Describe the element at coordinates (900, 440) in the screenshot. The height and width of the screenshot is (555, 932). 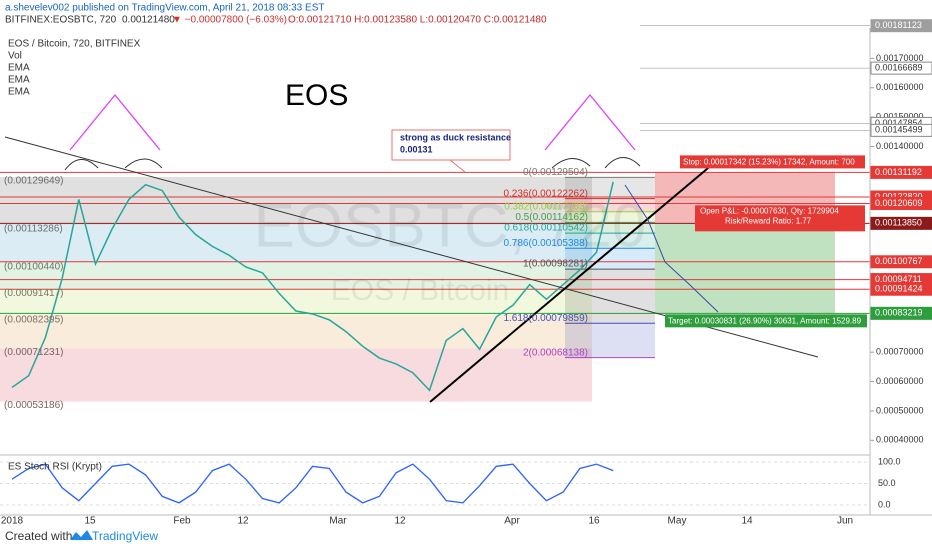
I see `y-tick-label: 0.00040000` at that location.